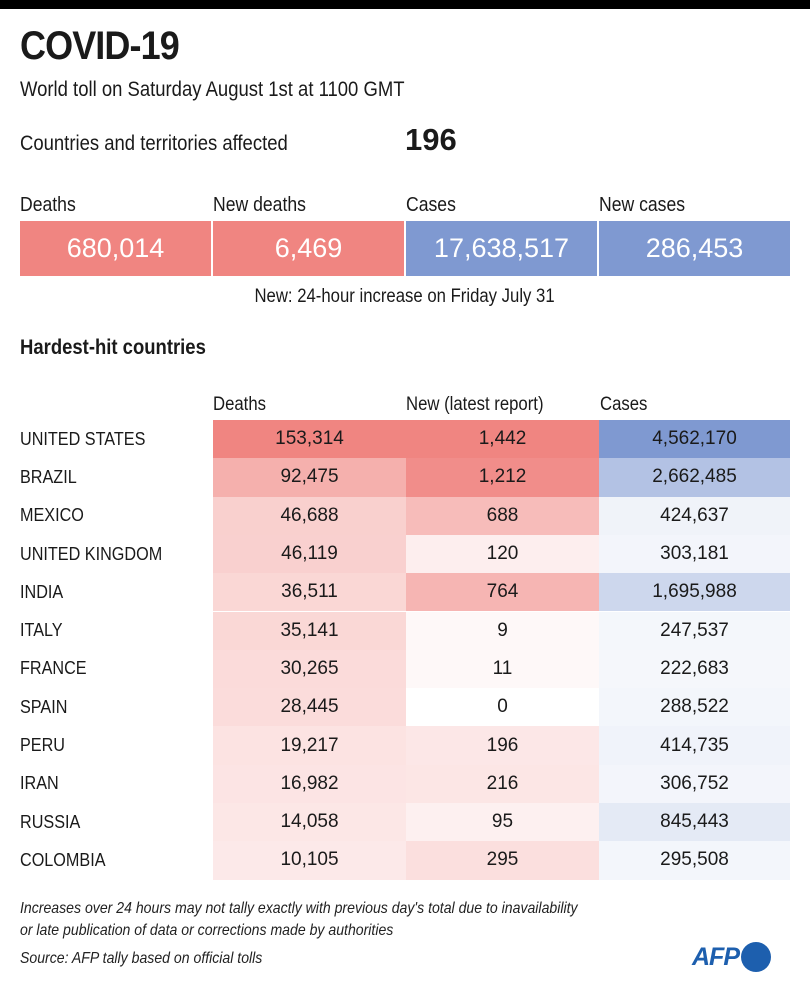 The height and width of the screenshot is (985, 810). Describe the element at coordinates (50, 821) in the screenshot. I see `country-name: RUSSIA` at that location.